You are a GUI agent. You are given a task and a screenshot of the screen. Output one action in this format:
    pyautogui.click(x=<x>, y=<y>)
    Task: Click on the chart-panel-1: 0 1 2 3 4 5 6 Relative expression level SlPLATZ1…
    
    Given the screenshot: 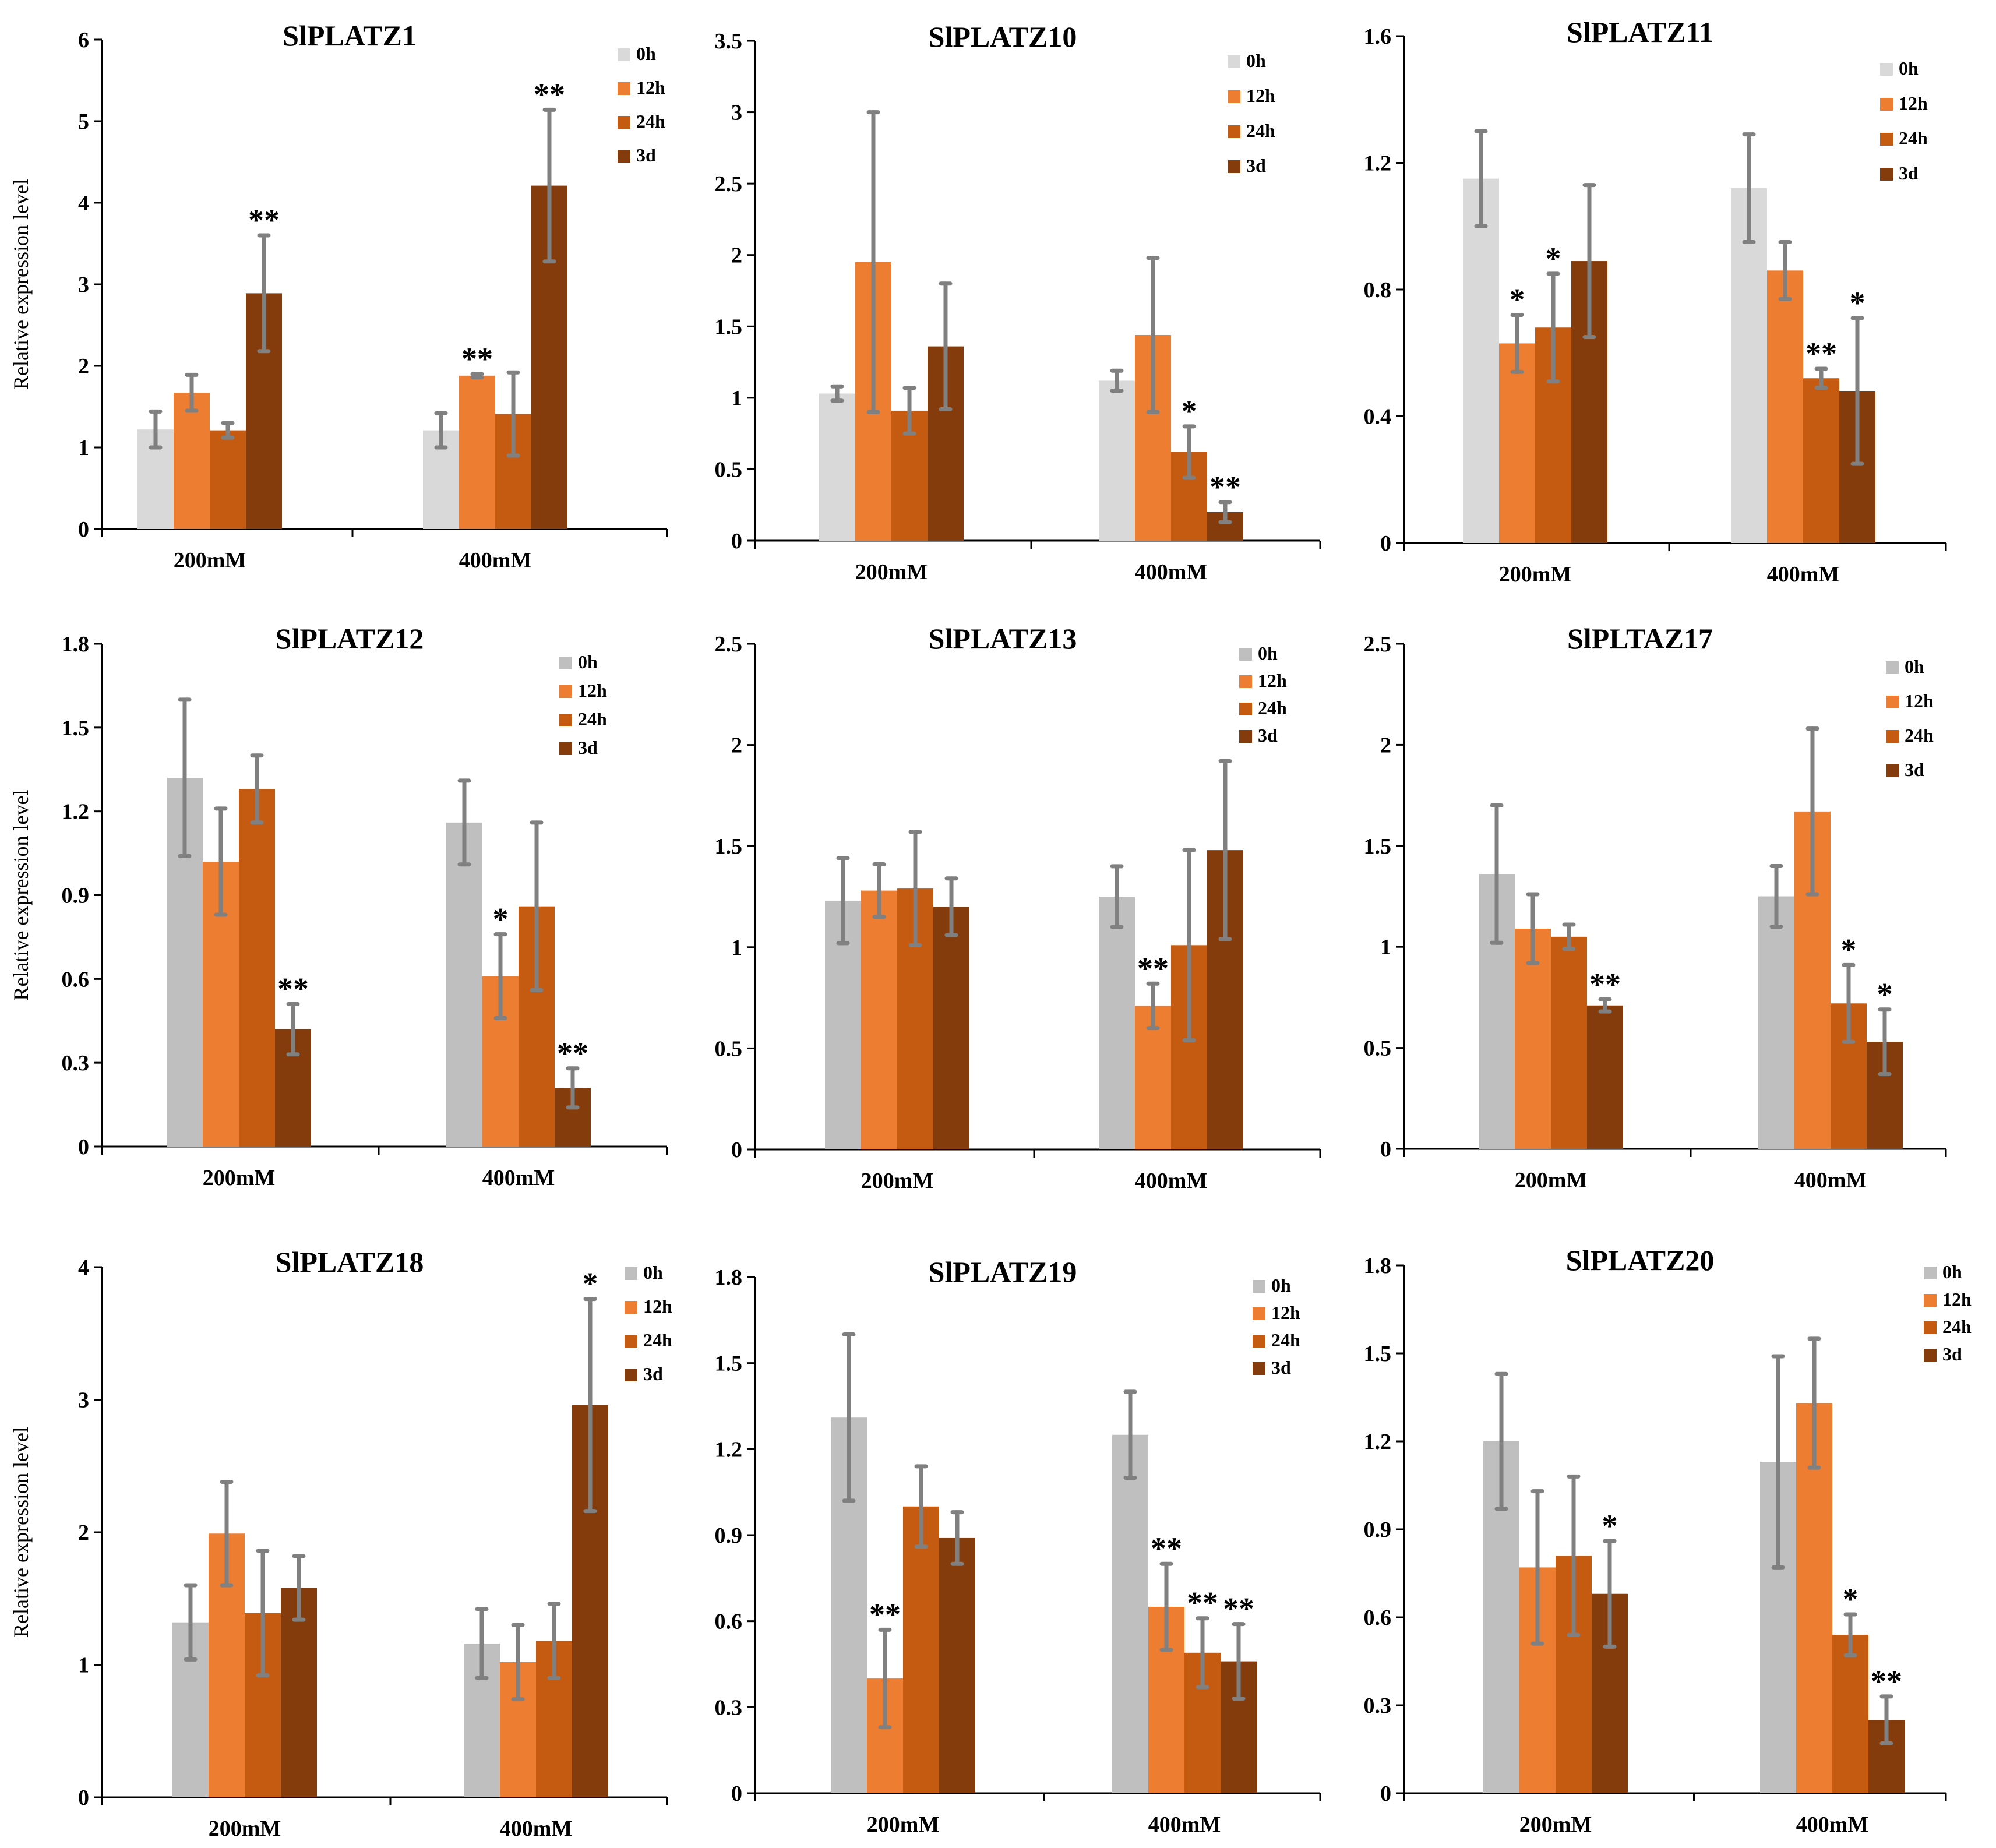 What is the action you would take?
    pyautogui.click(x=338, y=296)
    